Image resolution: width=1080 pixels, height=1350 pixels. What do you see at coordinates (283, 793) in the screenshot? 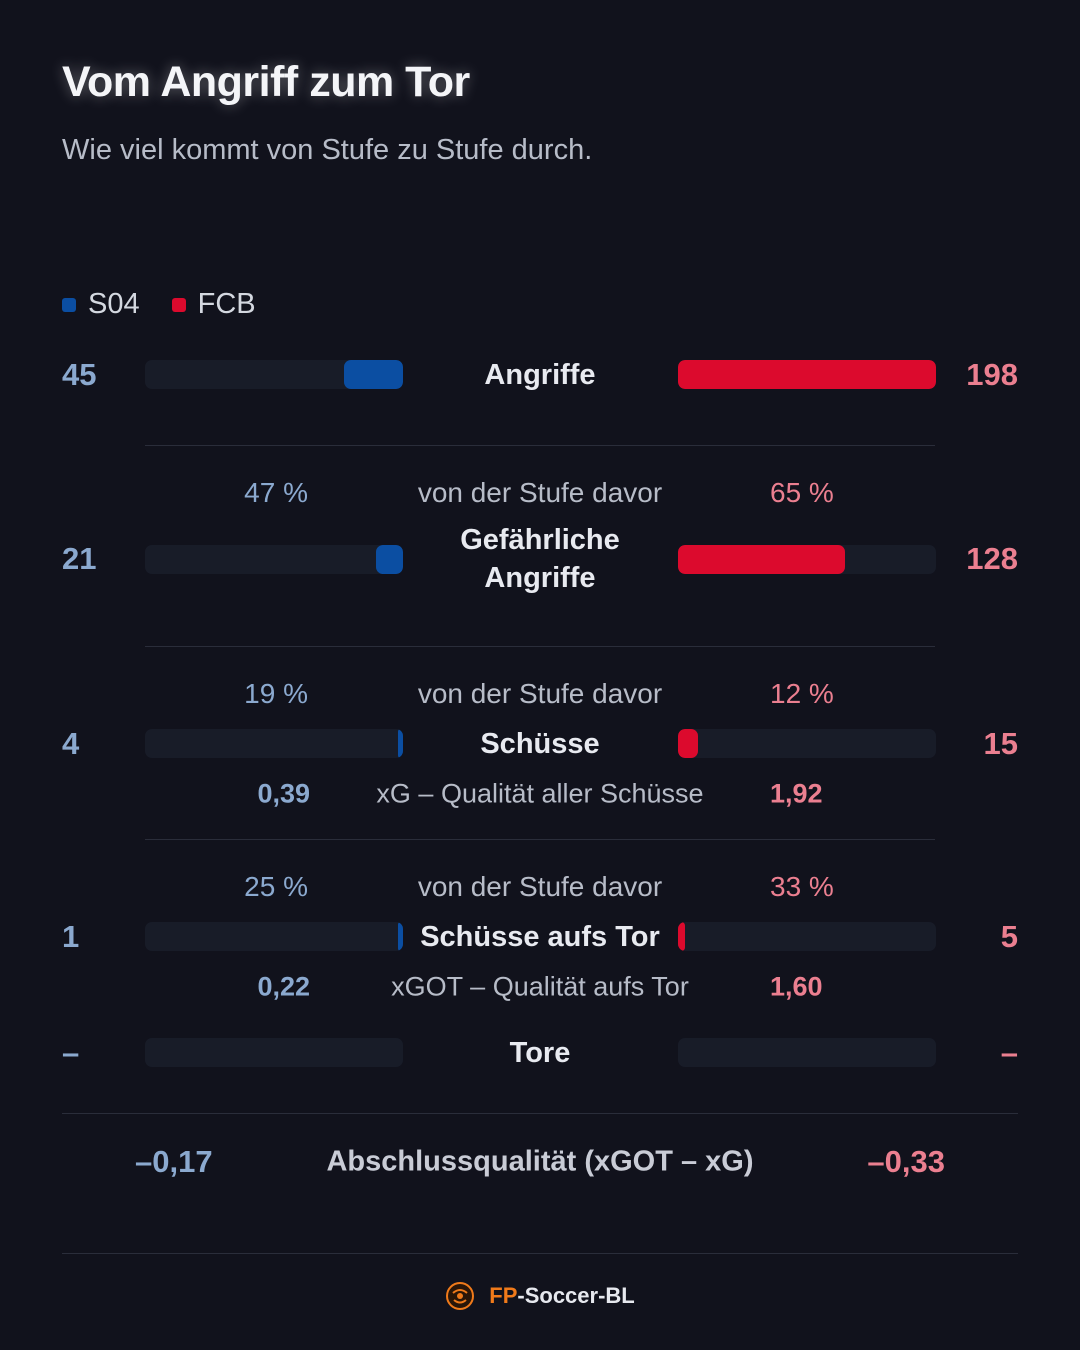
I see `s04-xg-value: 0,39` at bounding box center [283, 793].